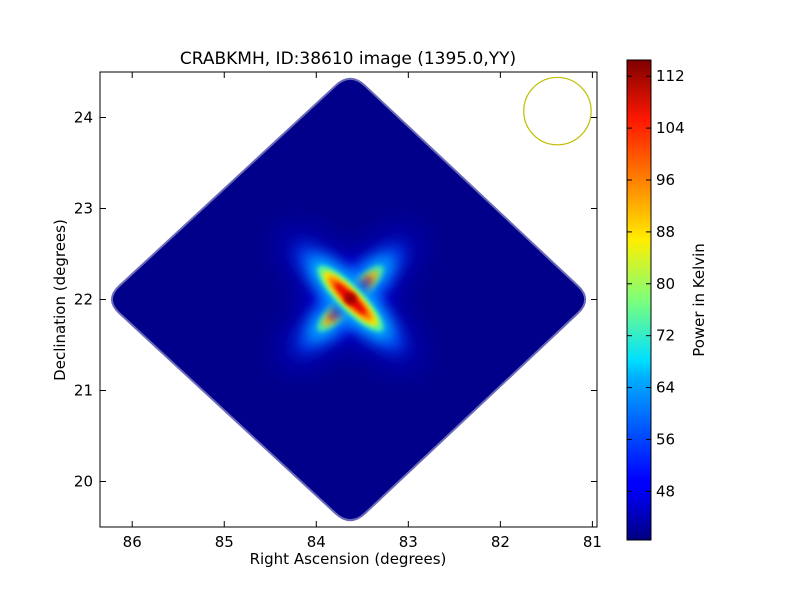  I want to click on x-tick-label: 83, so click(408, 542).